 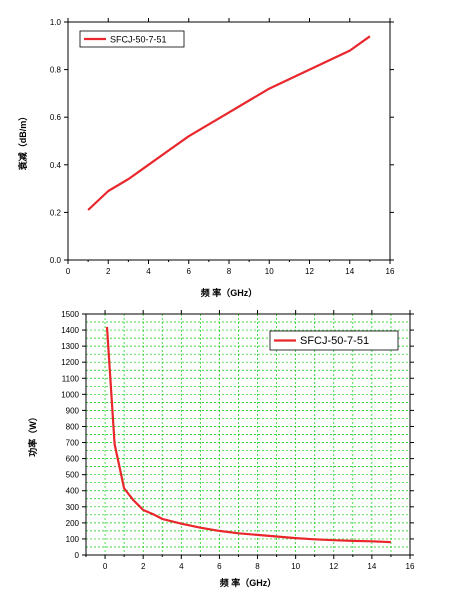 What do you see at coordinates (77, 555) in the screenshot?
I see `y-tick-label: 0` at bounding box center [77, 555].